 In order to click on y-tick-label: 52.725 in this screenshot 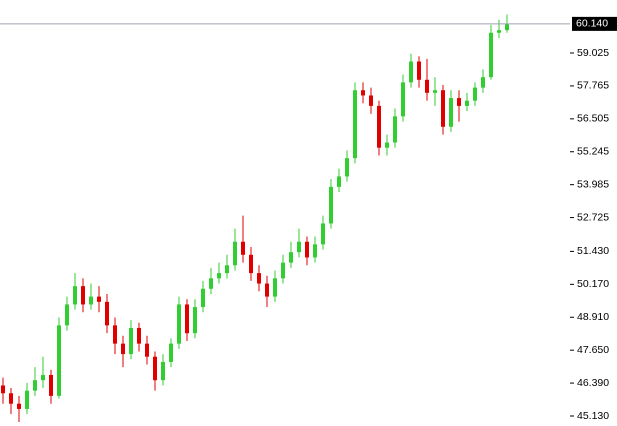, I will do `click(593, 217)`.